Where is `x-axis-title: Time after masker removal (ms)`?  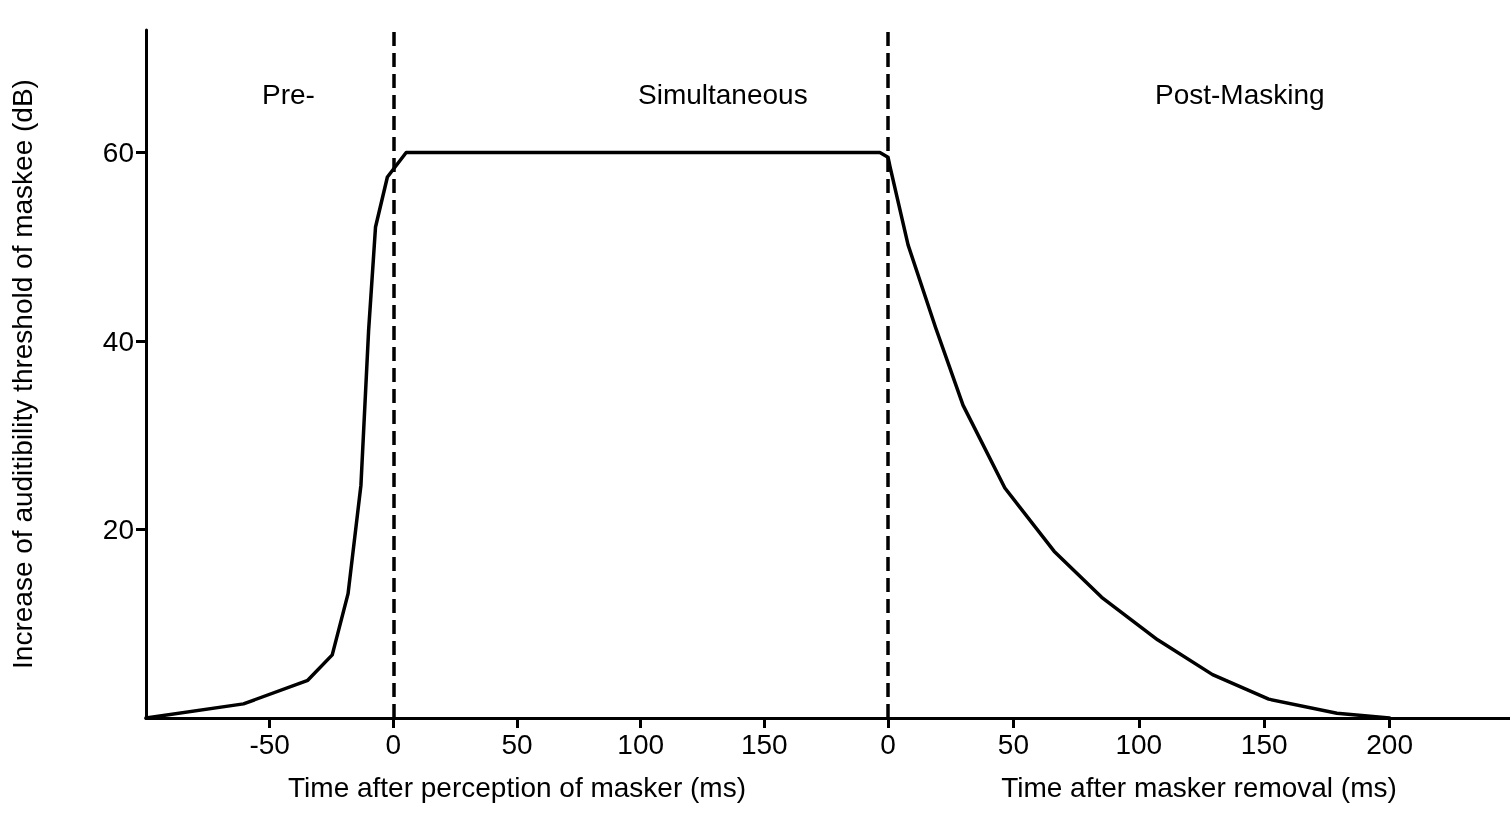 x-axis-title: Time after masker removal (ms) is located at coordinates (1199, 787).